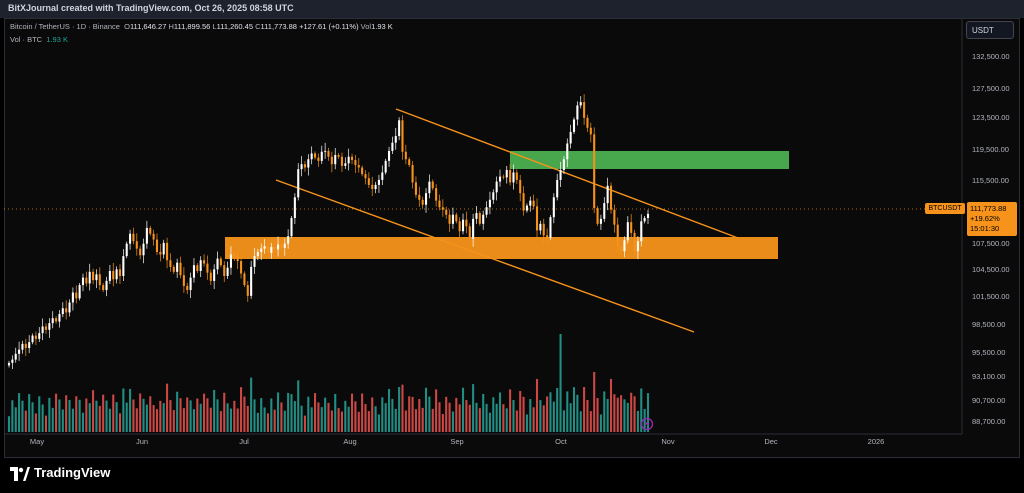 This screenshot has width=1024, height=493. I want to click on channel-upper-line, so click(567, 173).